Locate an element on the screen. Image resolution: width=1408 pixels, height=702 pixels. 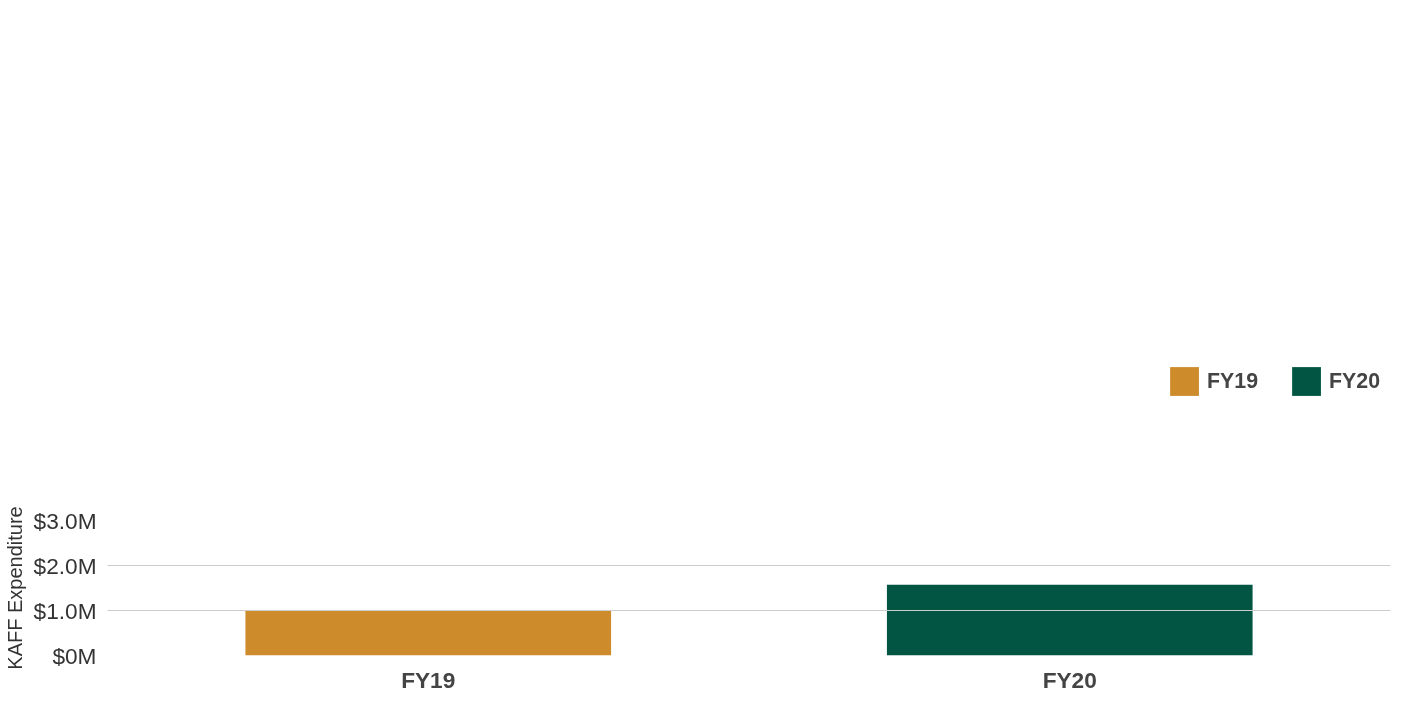
y-tick-label: $3.0M is located at coordinates (65, 520).